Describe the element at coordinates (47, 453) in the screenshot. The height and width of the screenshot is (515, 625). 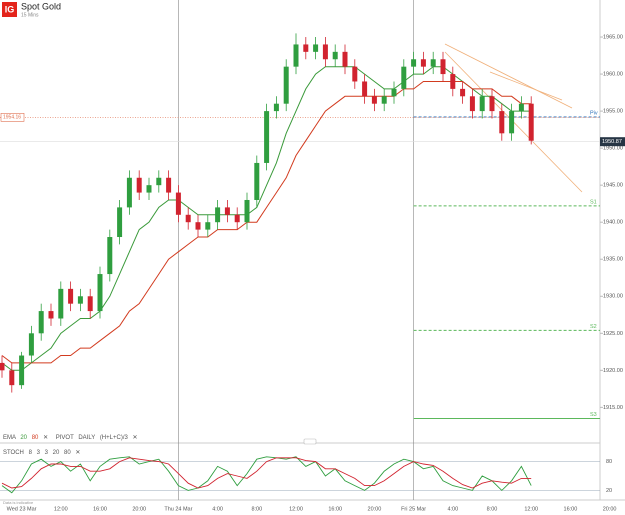
I see `stoch-param: 3` at that location.